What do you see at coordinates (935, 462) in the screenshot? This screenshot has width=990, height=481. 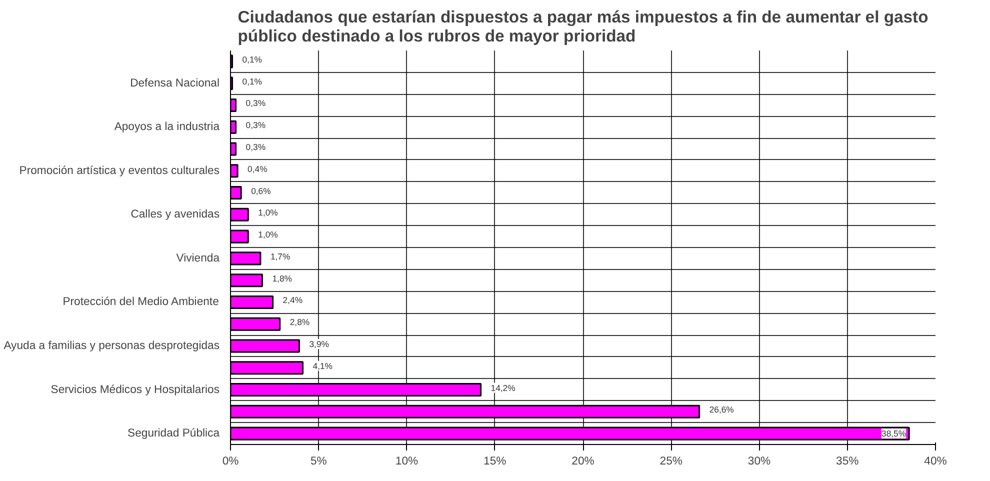 I see `x-tick-label: 40%` at bounding box center [935, 462].